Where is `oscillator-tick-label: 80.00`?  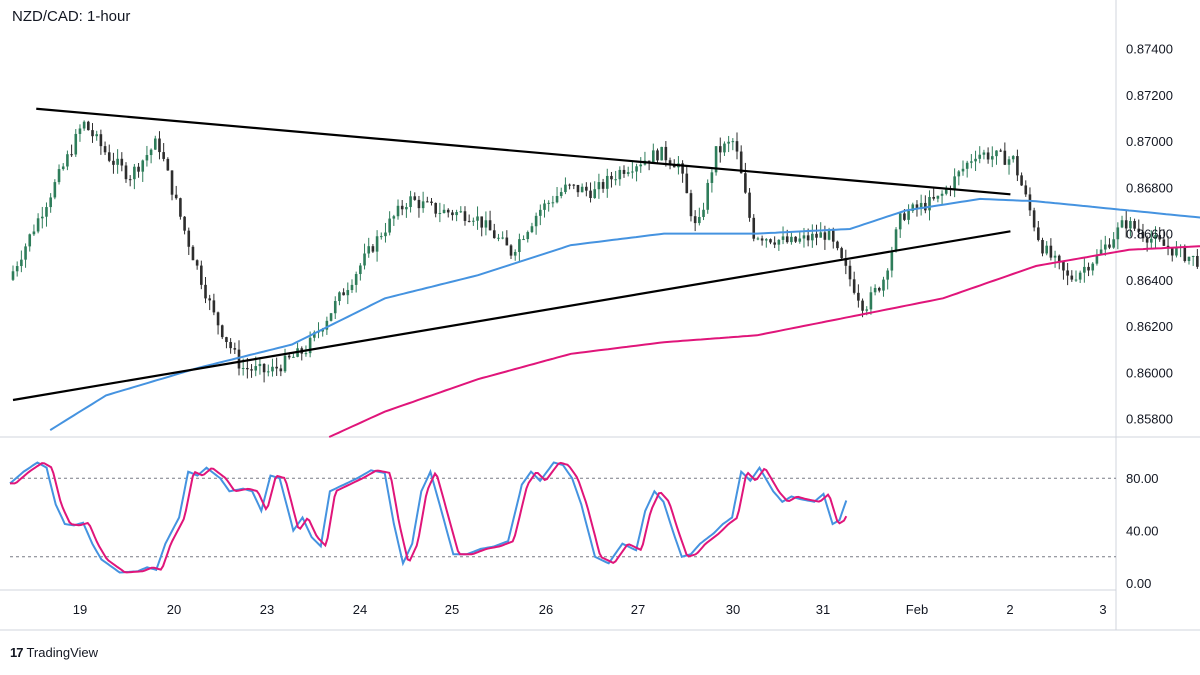
oscillator-tick-label: 80.00 is located at coordinates (1142, 478).